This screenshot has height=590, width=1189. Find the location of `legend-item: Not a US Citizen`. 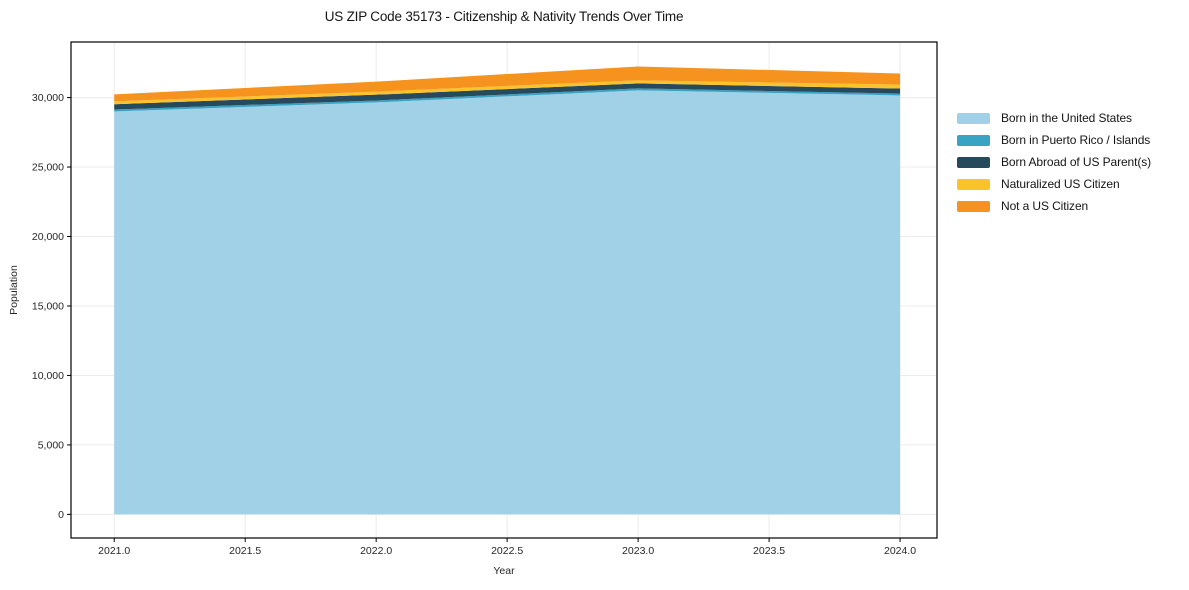

legend-item: Not a US Citizen is located at coordinates (1054, 206).